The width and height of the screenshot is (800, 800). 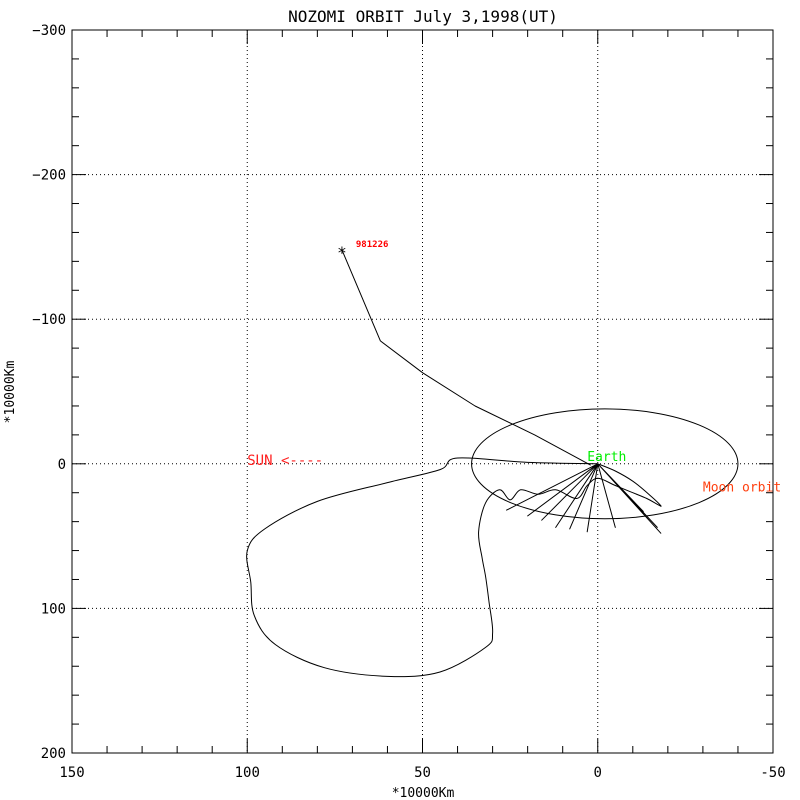 What do you see at coordinates (285, 461) in the screenshot?
I see `sun-direction-label: SUN <----` at bounding box center [285, 461].